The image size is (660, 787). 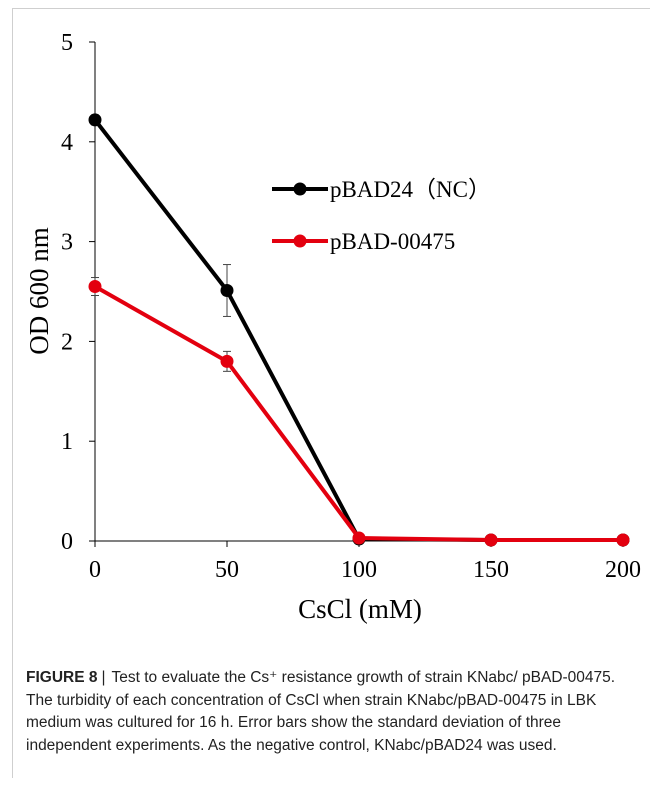 I want to click on y-tick-label: 3, so click(x=67, y=243).